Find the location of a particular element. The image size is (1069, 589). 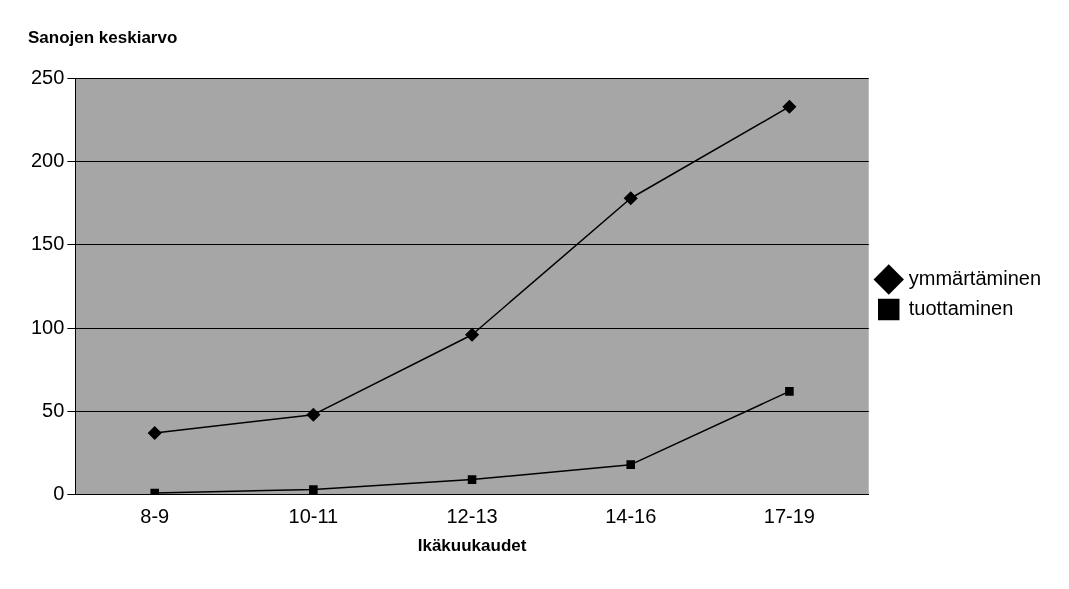

y-tick-label: 100 is located at coordinates (47, 326).